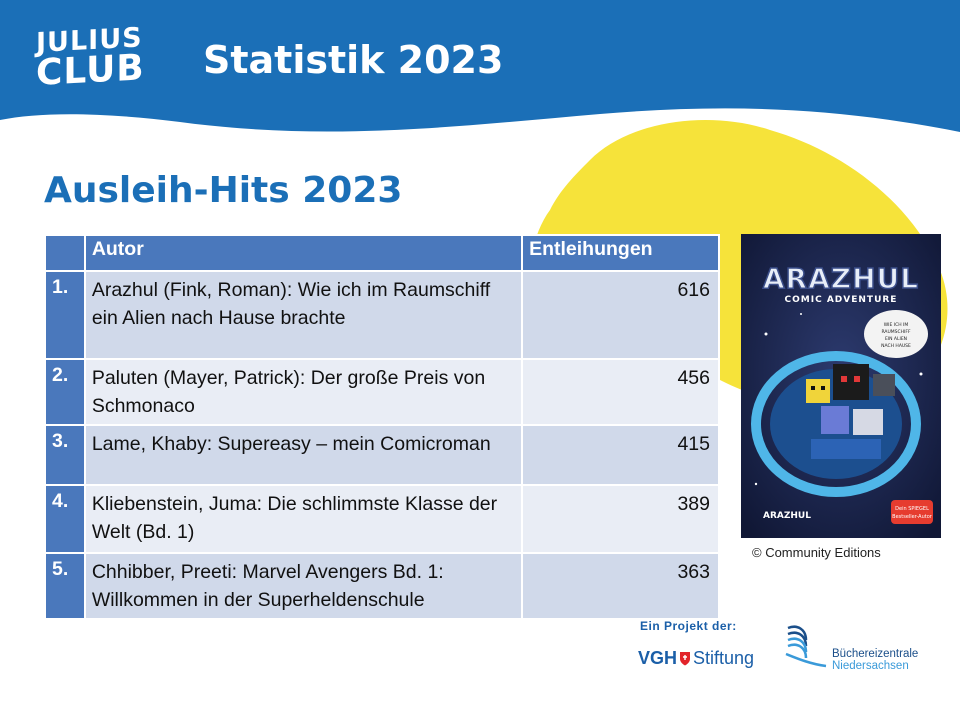 This screenshot has height=720, width=960. I want to click on svg-text: NACH HAUSE, so click(896, 346).